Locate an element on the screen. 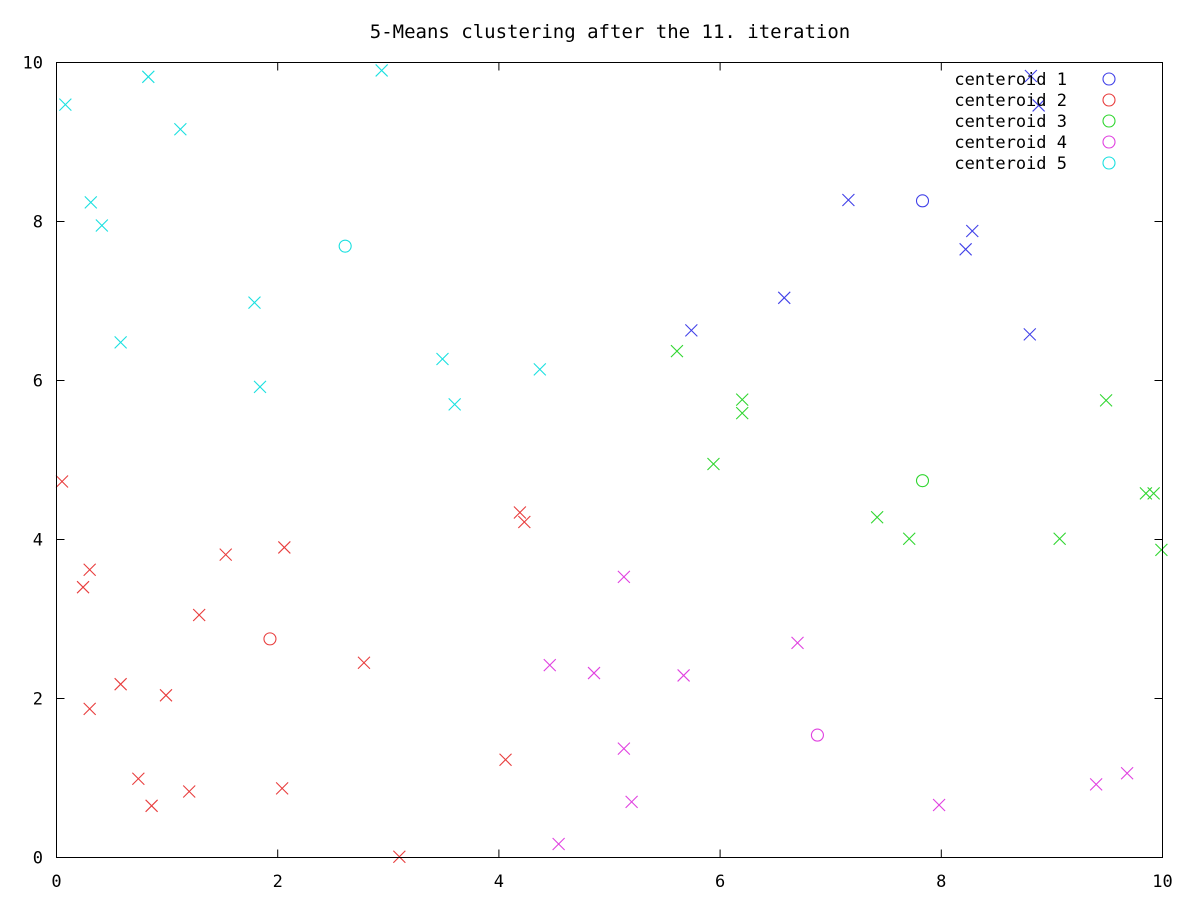  series-3-point-4-stroke-b is located at coordinates (742, 413).